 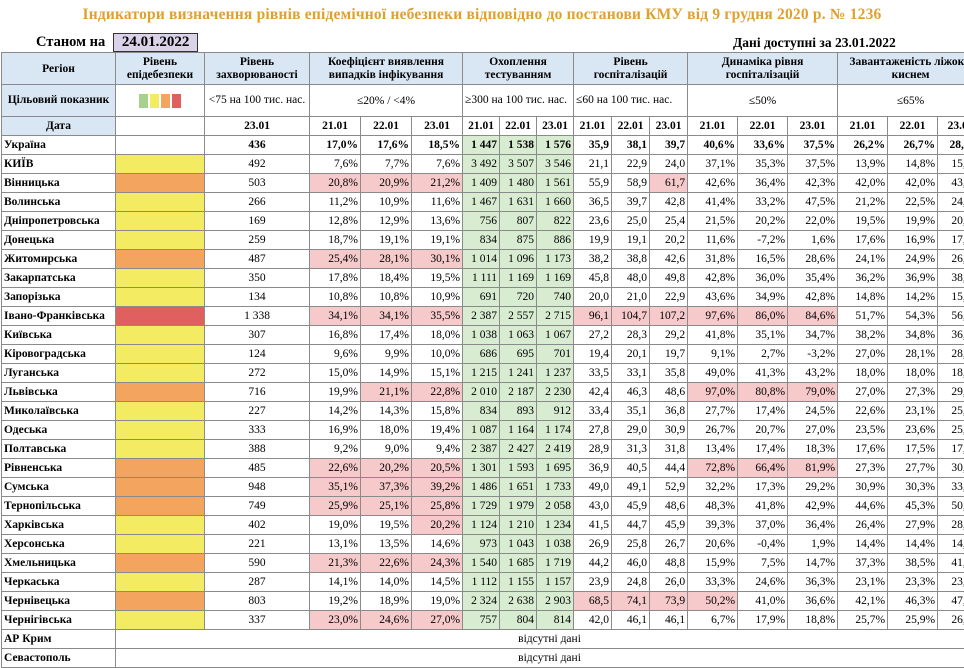 I want to click on hosp-value: 27,8, so click(x=593, y=430).